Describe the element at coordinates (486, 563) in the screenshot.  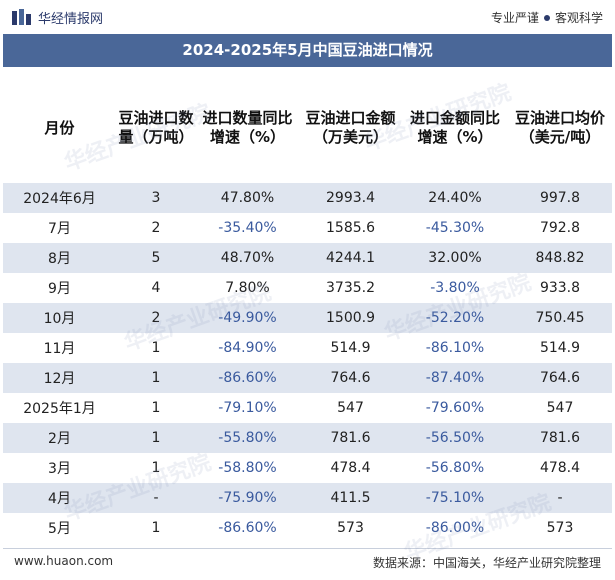
I see `footer-source: 数据来源：中国海关，华经产业研究院整理` at that location.